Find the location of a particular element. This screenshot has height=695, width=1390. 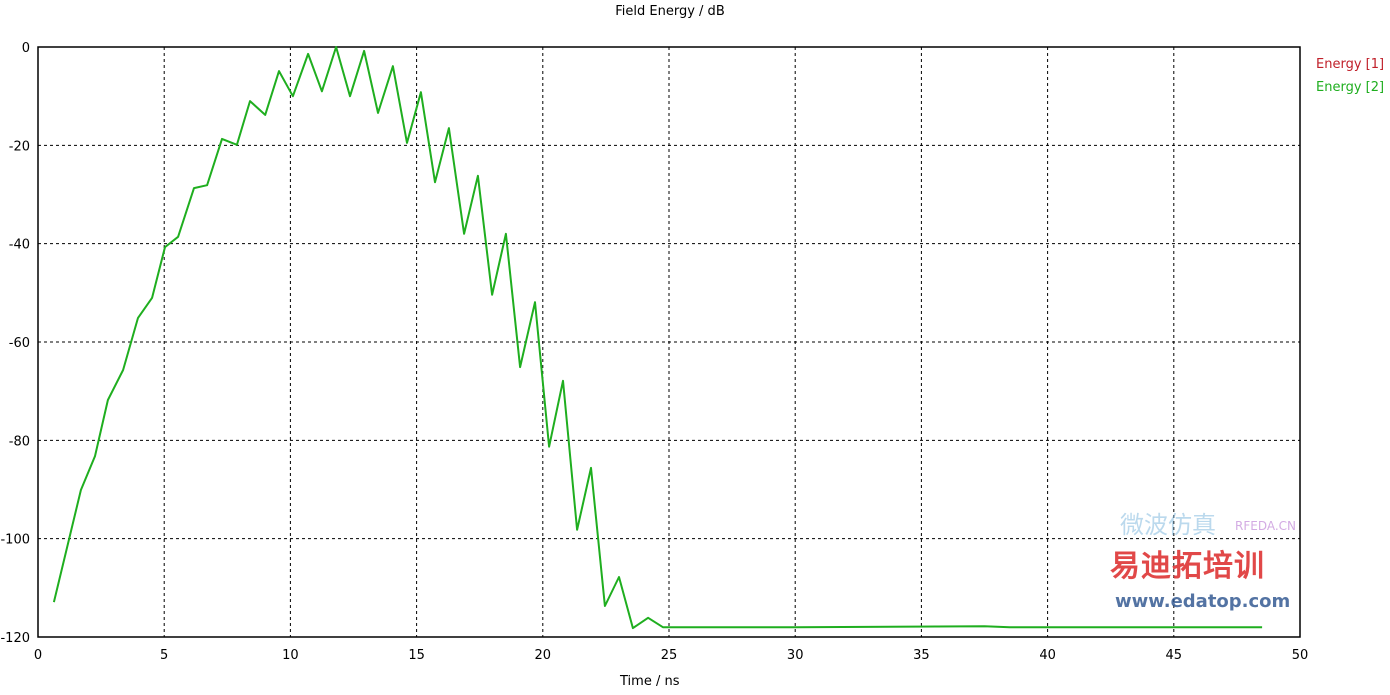

x-tick-label: 20 is located at coordinates (543, 655).